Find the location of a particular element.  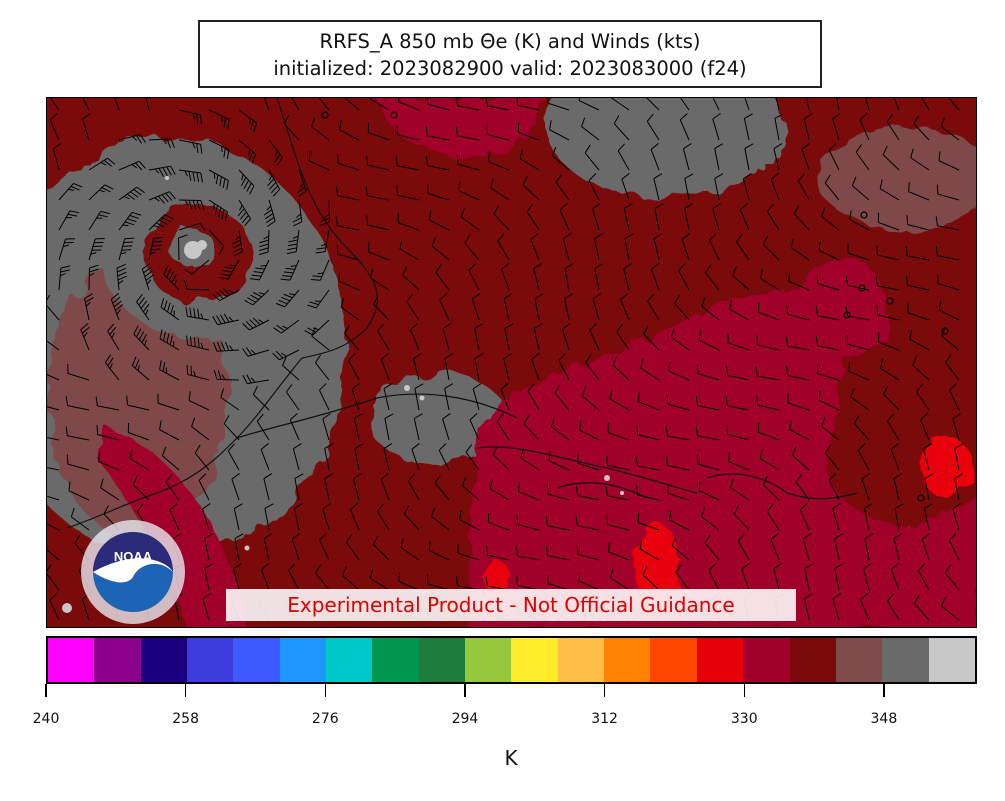

central-gray-blob is located at coordinates (437, 418).